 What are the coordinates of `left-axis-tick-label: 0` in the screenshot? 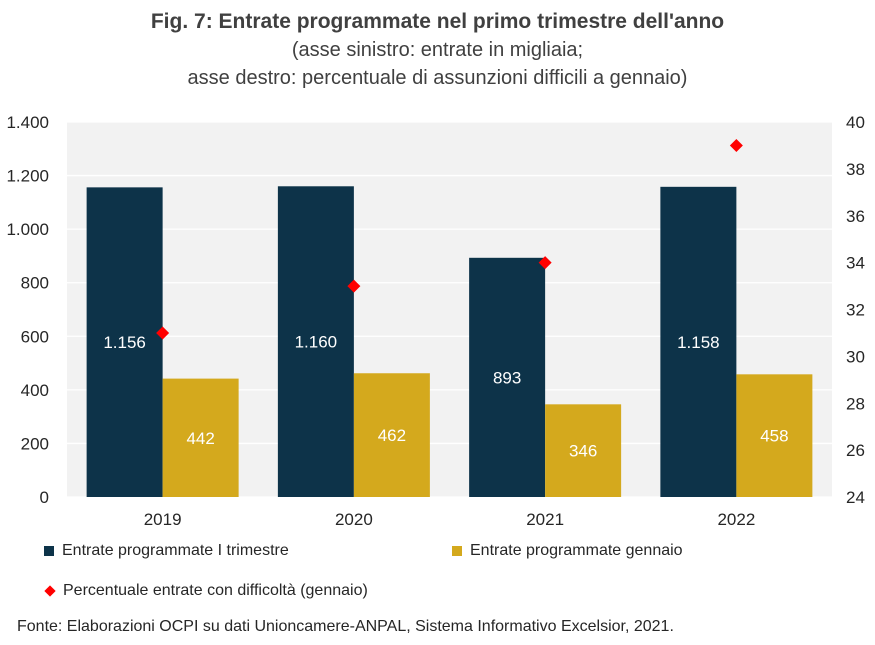 It's located at (44, 497).